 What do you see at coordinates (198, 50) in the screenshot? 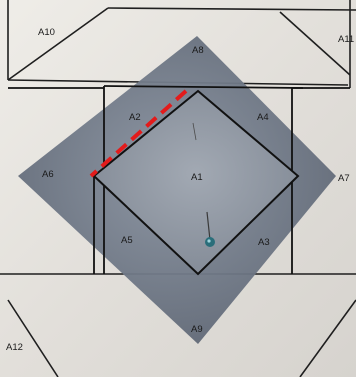
I see `label-a8: A8` at bounding box center [198, 50].